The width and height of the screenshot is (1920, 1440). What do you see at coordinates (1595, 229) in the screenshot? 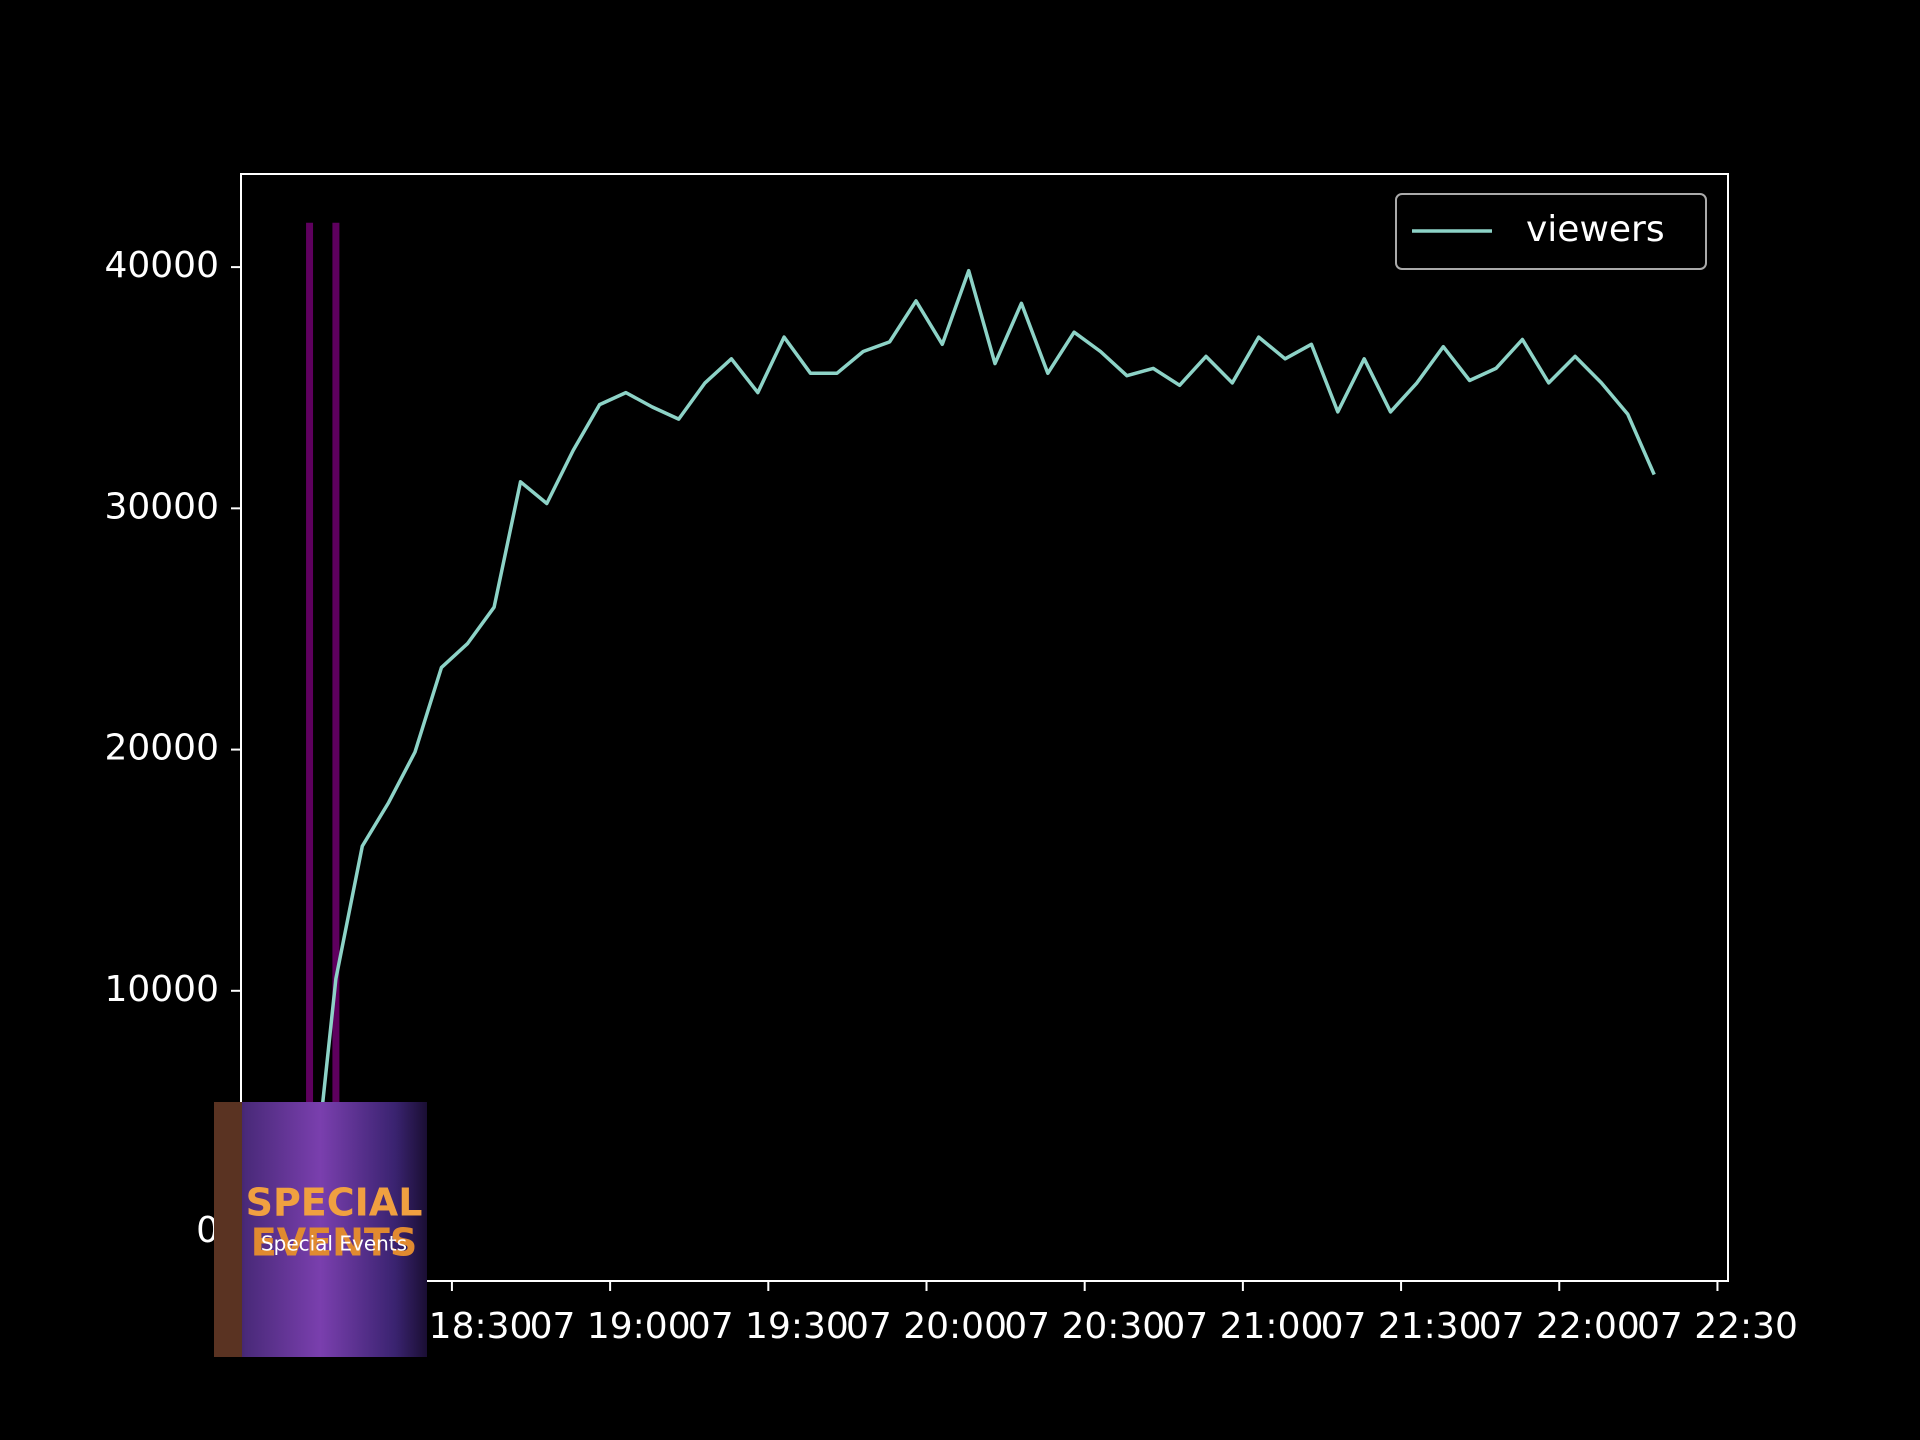
I see `legend-label: viewers` at bounding box center [1595, 229].